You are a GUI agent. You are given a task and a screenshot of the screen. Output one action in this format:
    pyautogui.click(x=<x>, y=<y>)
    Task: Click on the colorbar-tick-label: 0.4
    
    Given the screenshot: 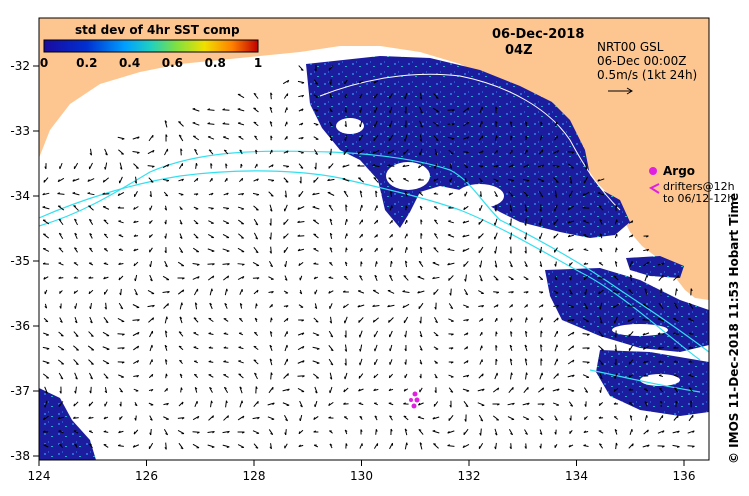 What is the action you would take?
    pyautogui.click(x=129, y=63)
    